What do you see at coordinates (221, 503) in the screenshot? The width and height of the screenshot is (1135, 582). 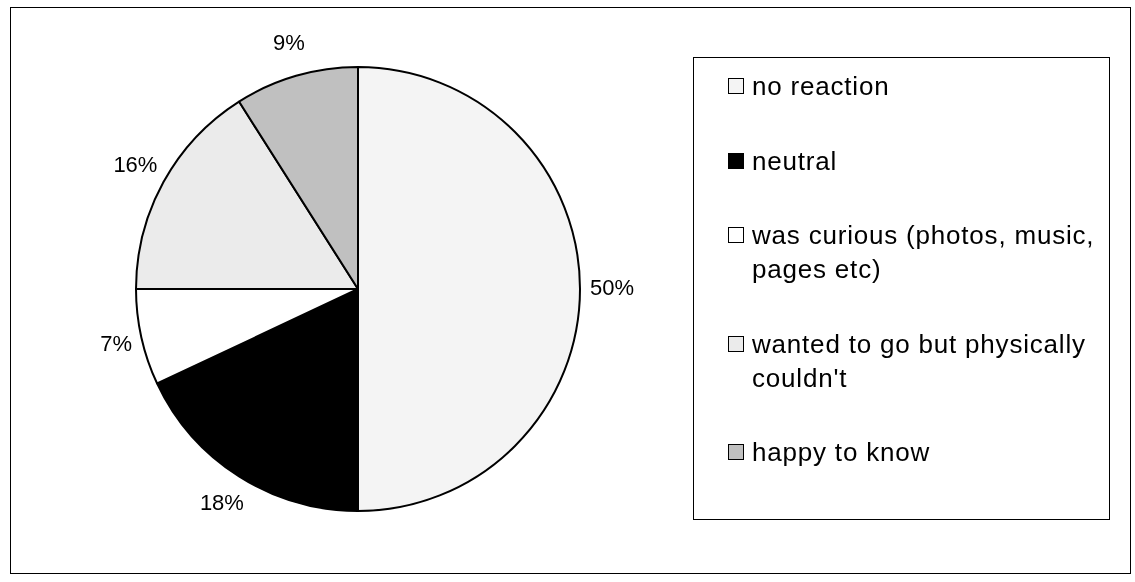 I see `data-label: 18%` at bounding box center [221, 503].